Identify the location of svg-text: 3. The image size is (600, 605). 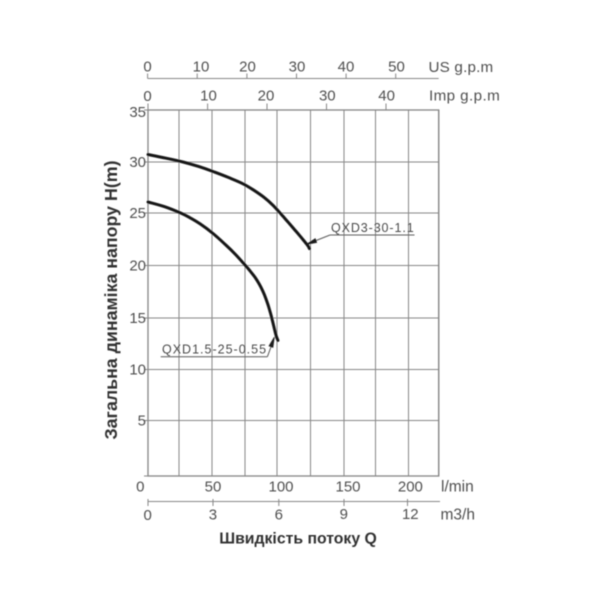
(213, 515).